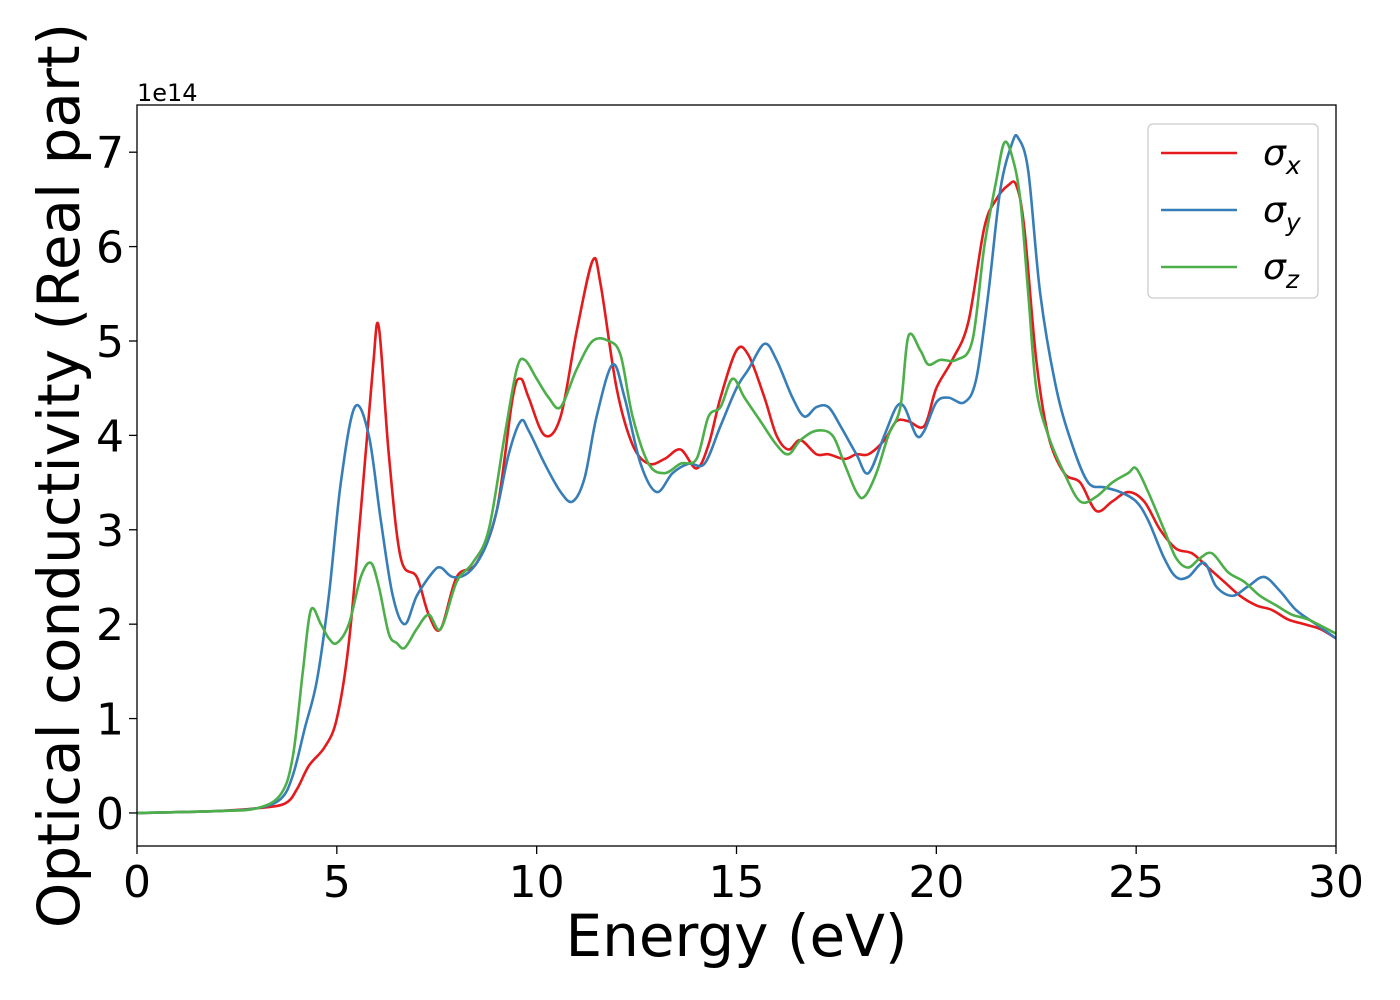 The image size is (1400, 1000). I want to click on y-tick-label: 0, so click(110, 814).